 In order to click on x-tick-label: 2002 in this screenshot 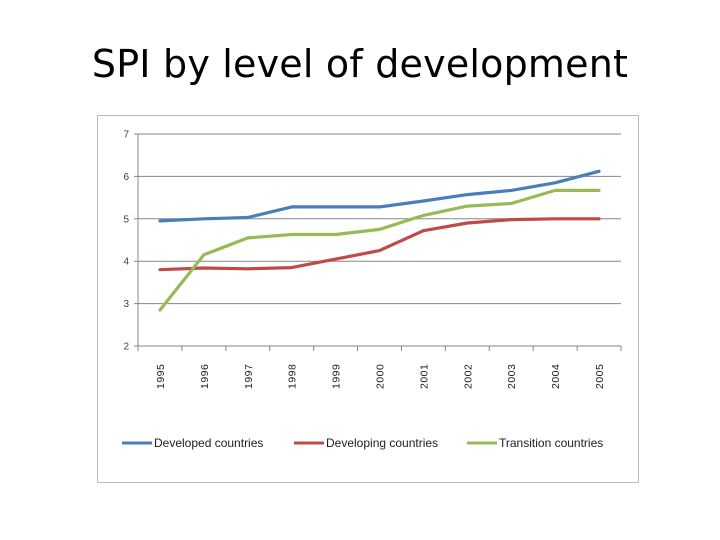, I will do `click(468, 376)`.